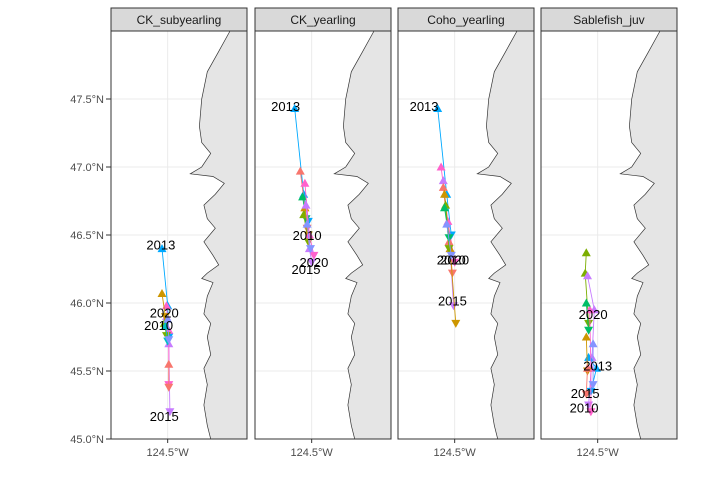 Image resolution: width=725 pixels, height=484 pixels. What do you see at coordinates (322, 20) in the screenshot?
I see `facet-strip-label: CK_yearling` at bounding box center [322, 20].